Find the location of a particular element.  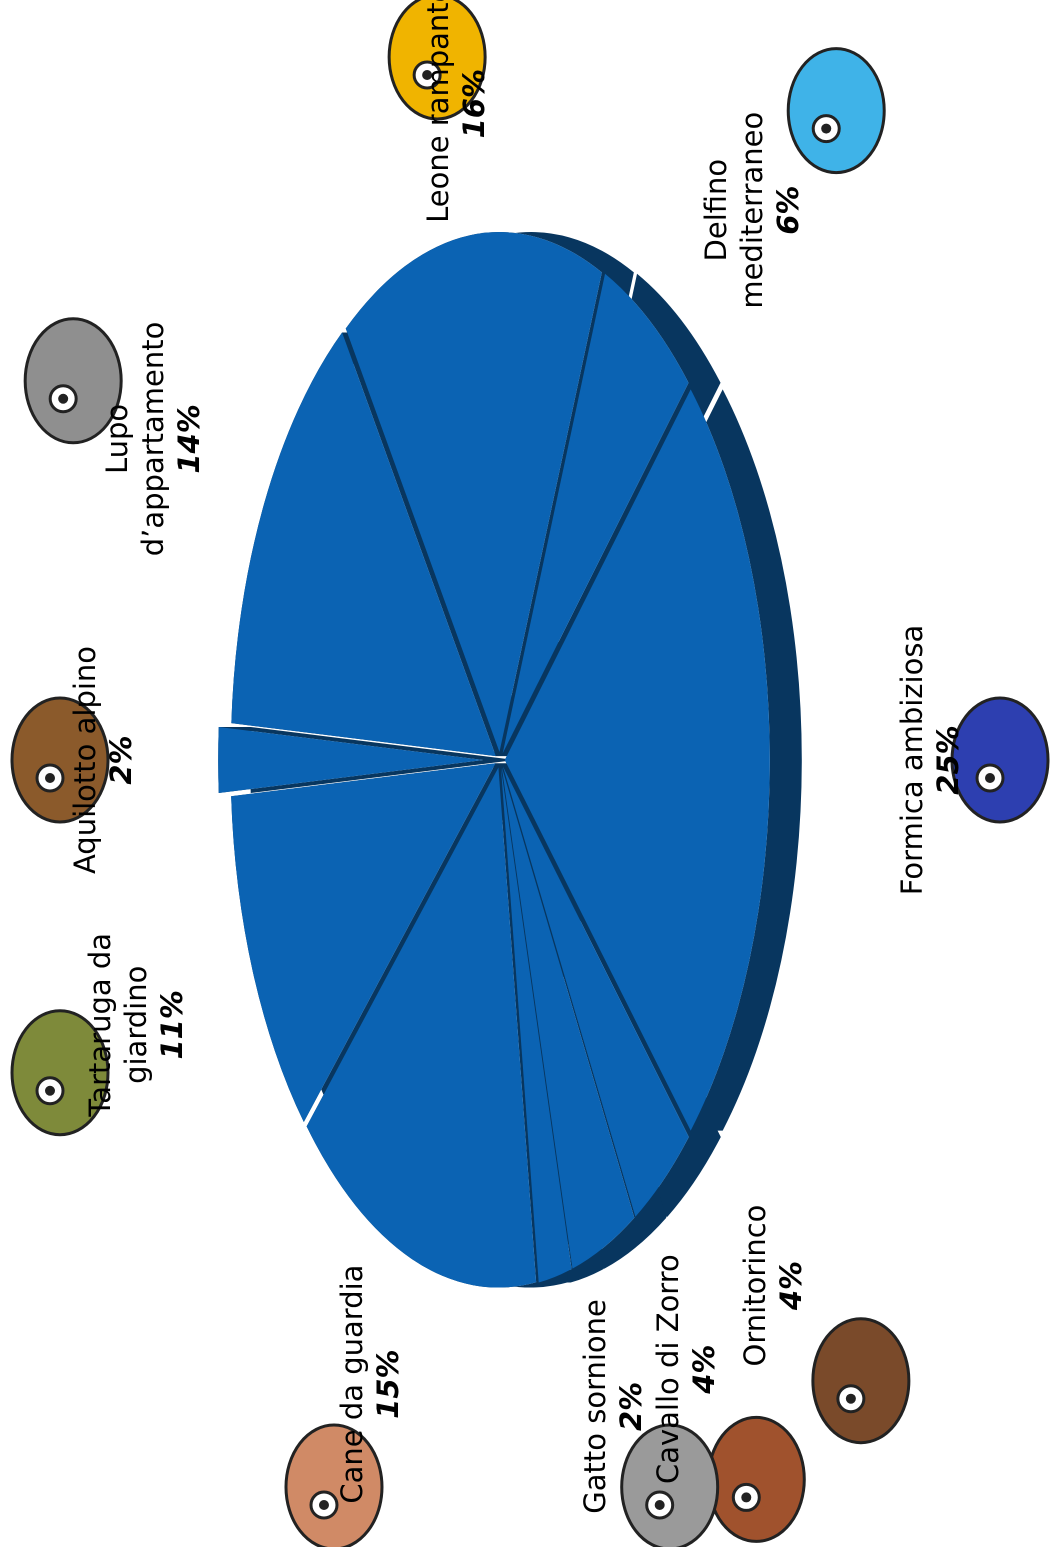

slice-label: Ornitorinco 4% is located at coordinates (773, 1286).